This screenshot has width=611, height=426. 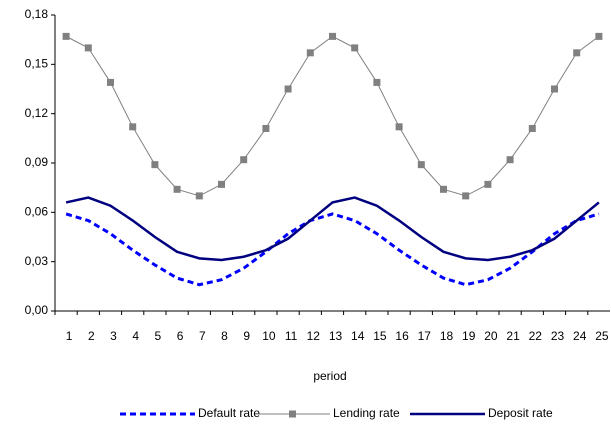 What do you see at coordinates (314, 336) in the screenshot?
I see `x-tick-label: 12` at bounding box center [314, 336].